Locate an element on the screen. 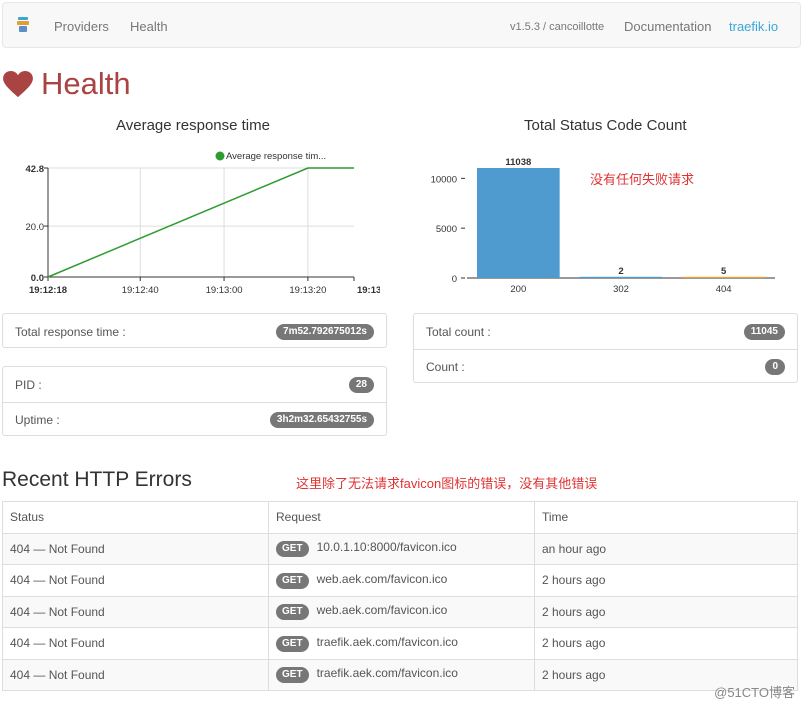  bar-value-label: 5 is located at coordinates (724, 271).